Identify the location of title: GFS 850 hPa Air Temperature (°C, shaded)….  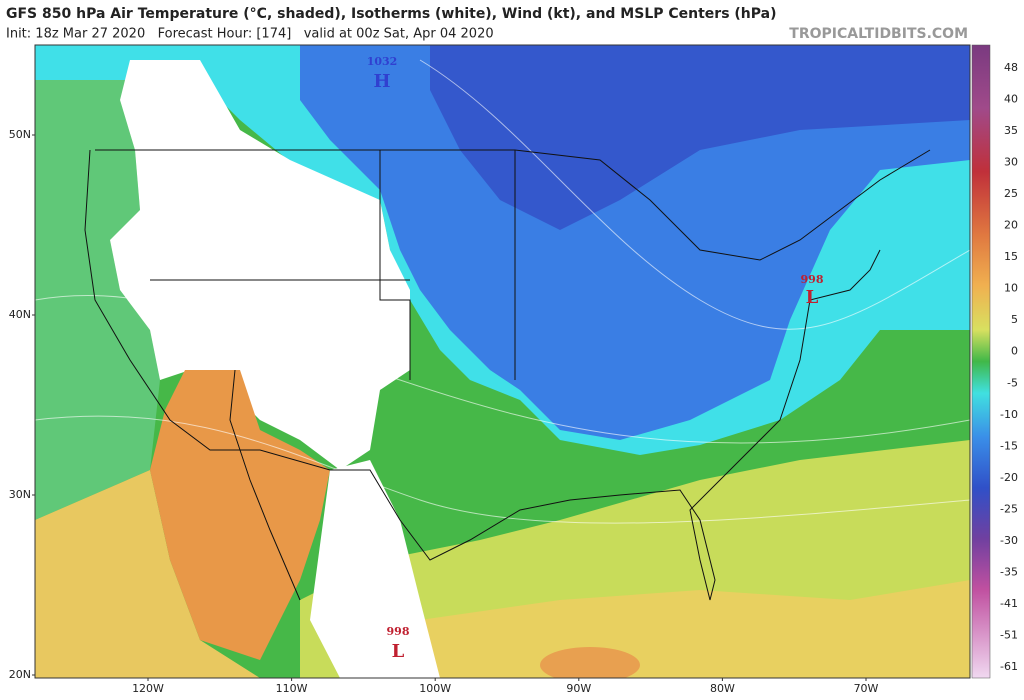
(391, 14).